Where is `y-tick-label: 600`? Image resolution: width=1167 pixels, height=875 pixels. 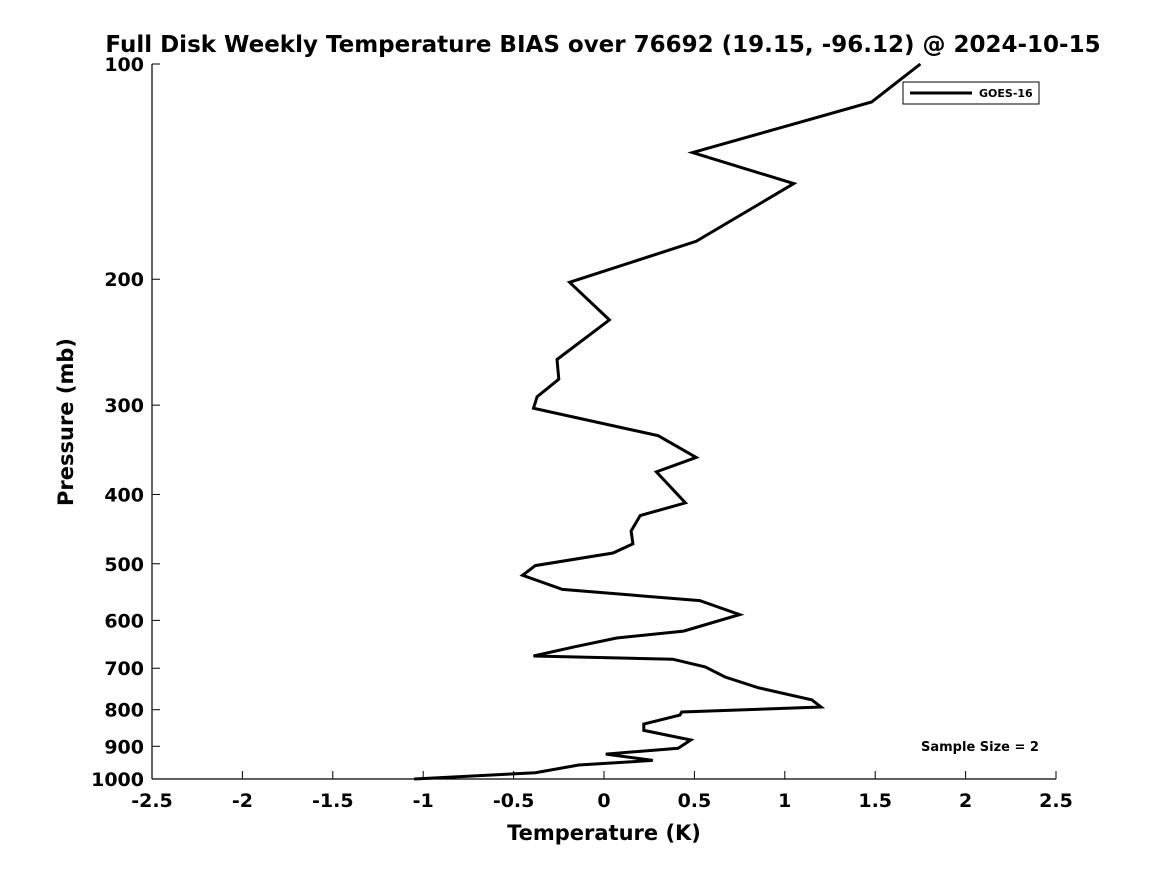 y-tick-label: 600 is located at coordinates (124, 621).